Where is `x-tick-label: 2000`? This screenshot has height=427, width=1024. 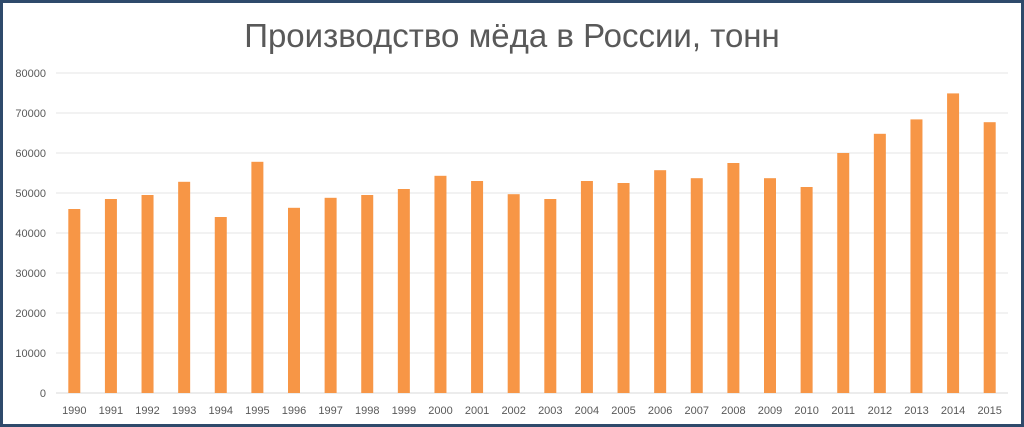
x-tick-label: 2000 is located at coordinates (440, 411).